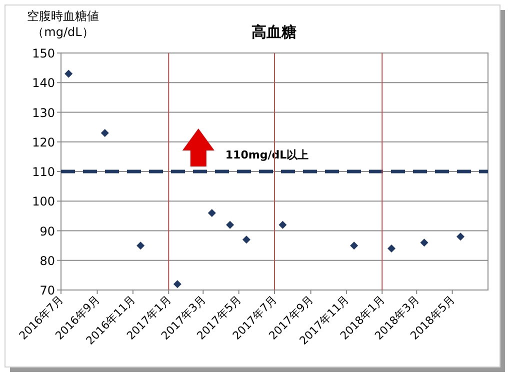 This screenshot has width=518, height=381. I want to click on y-tick-label: 120, so click(43, 142).